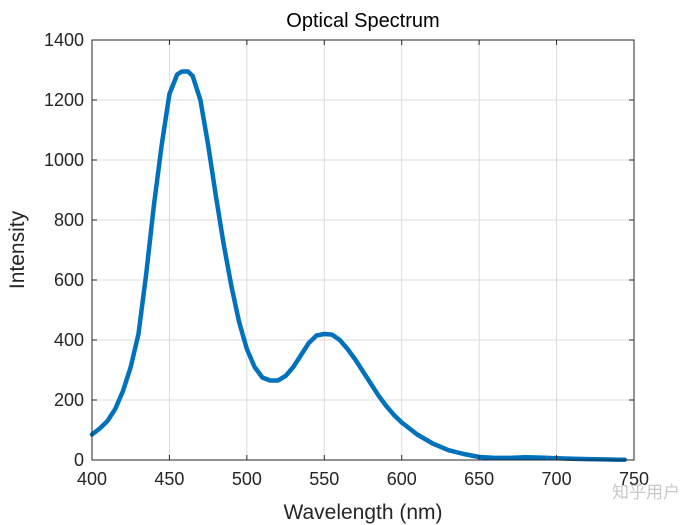 The height and width of the screenshot is (525, 700). Describe the element at coordinates (646, 493) in the screenshot. I see `watermark-text: 知乎用户` at that location.